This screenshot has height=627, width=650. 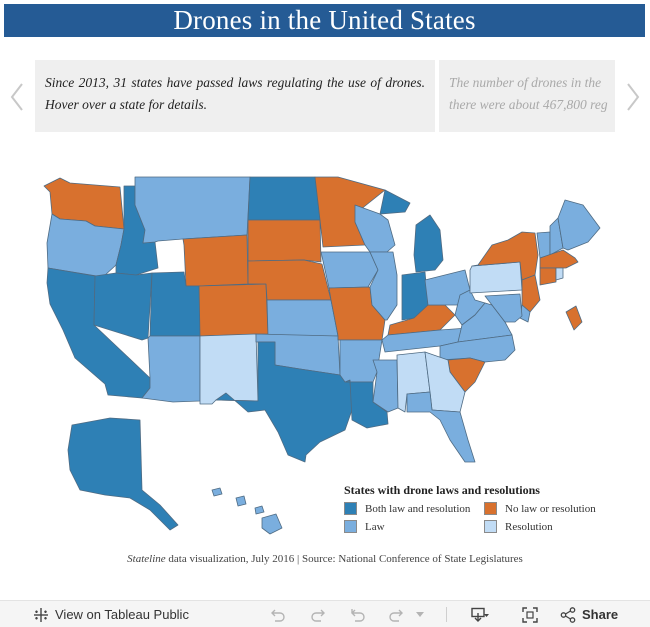 I want to click on download-button, so click(x=480, y=614).